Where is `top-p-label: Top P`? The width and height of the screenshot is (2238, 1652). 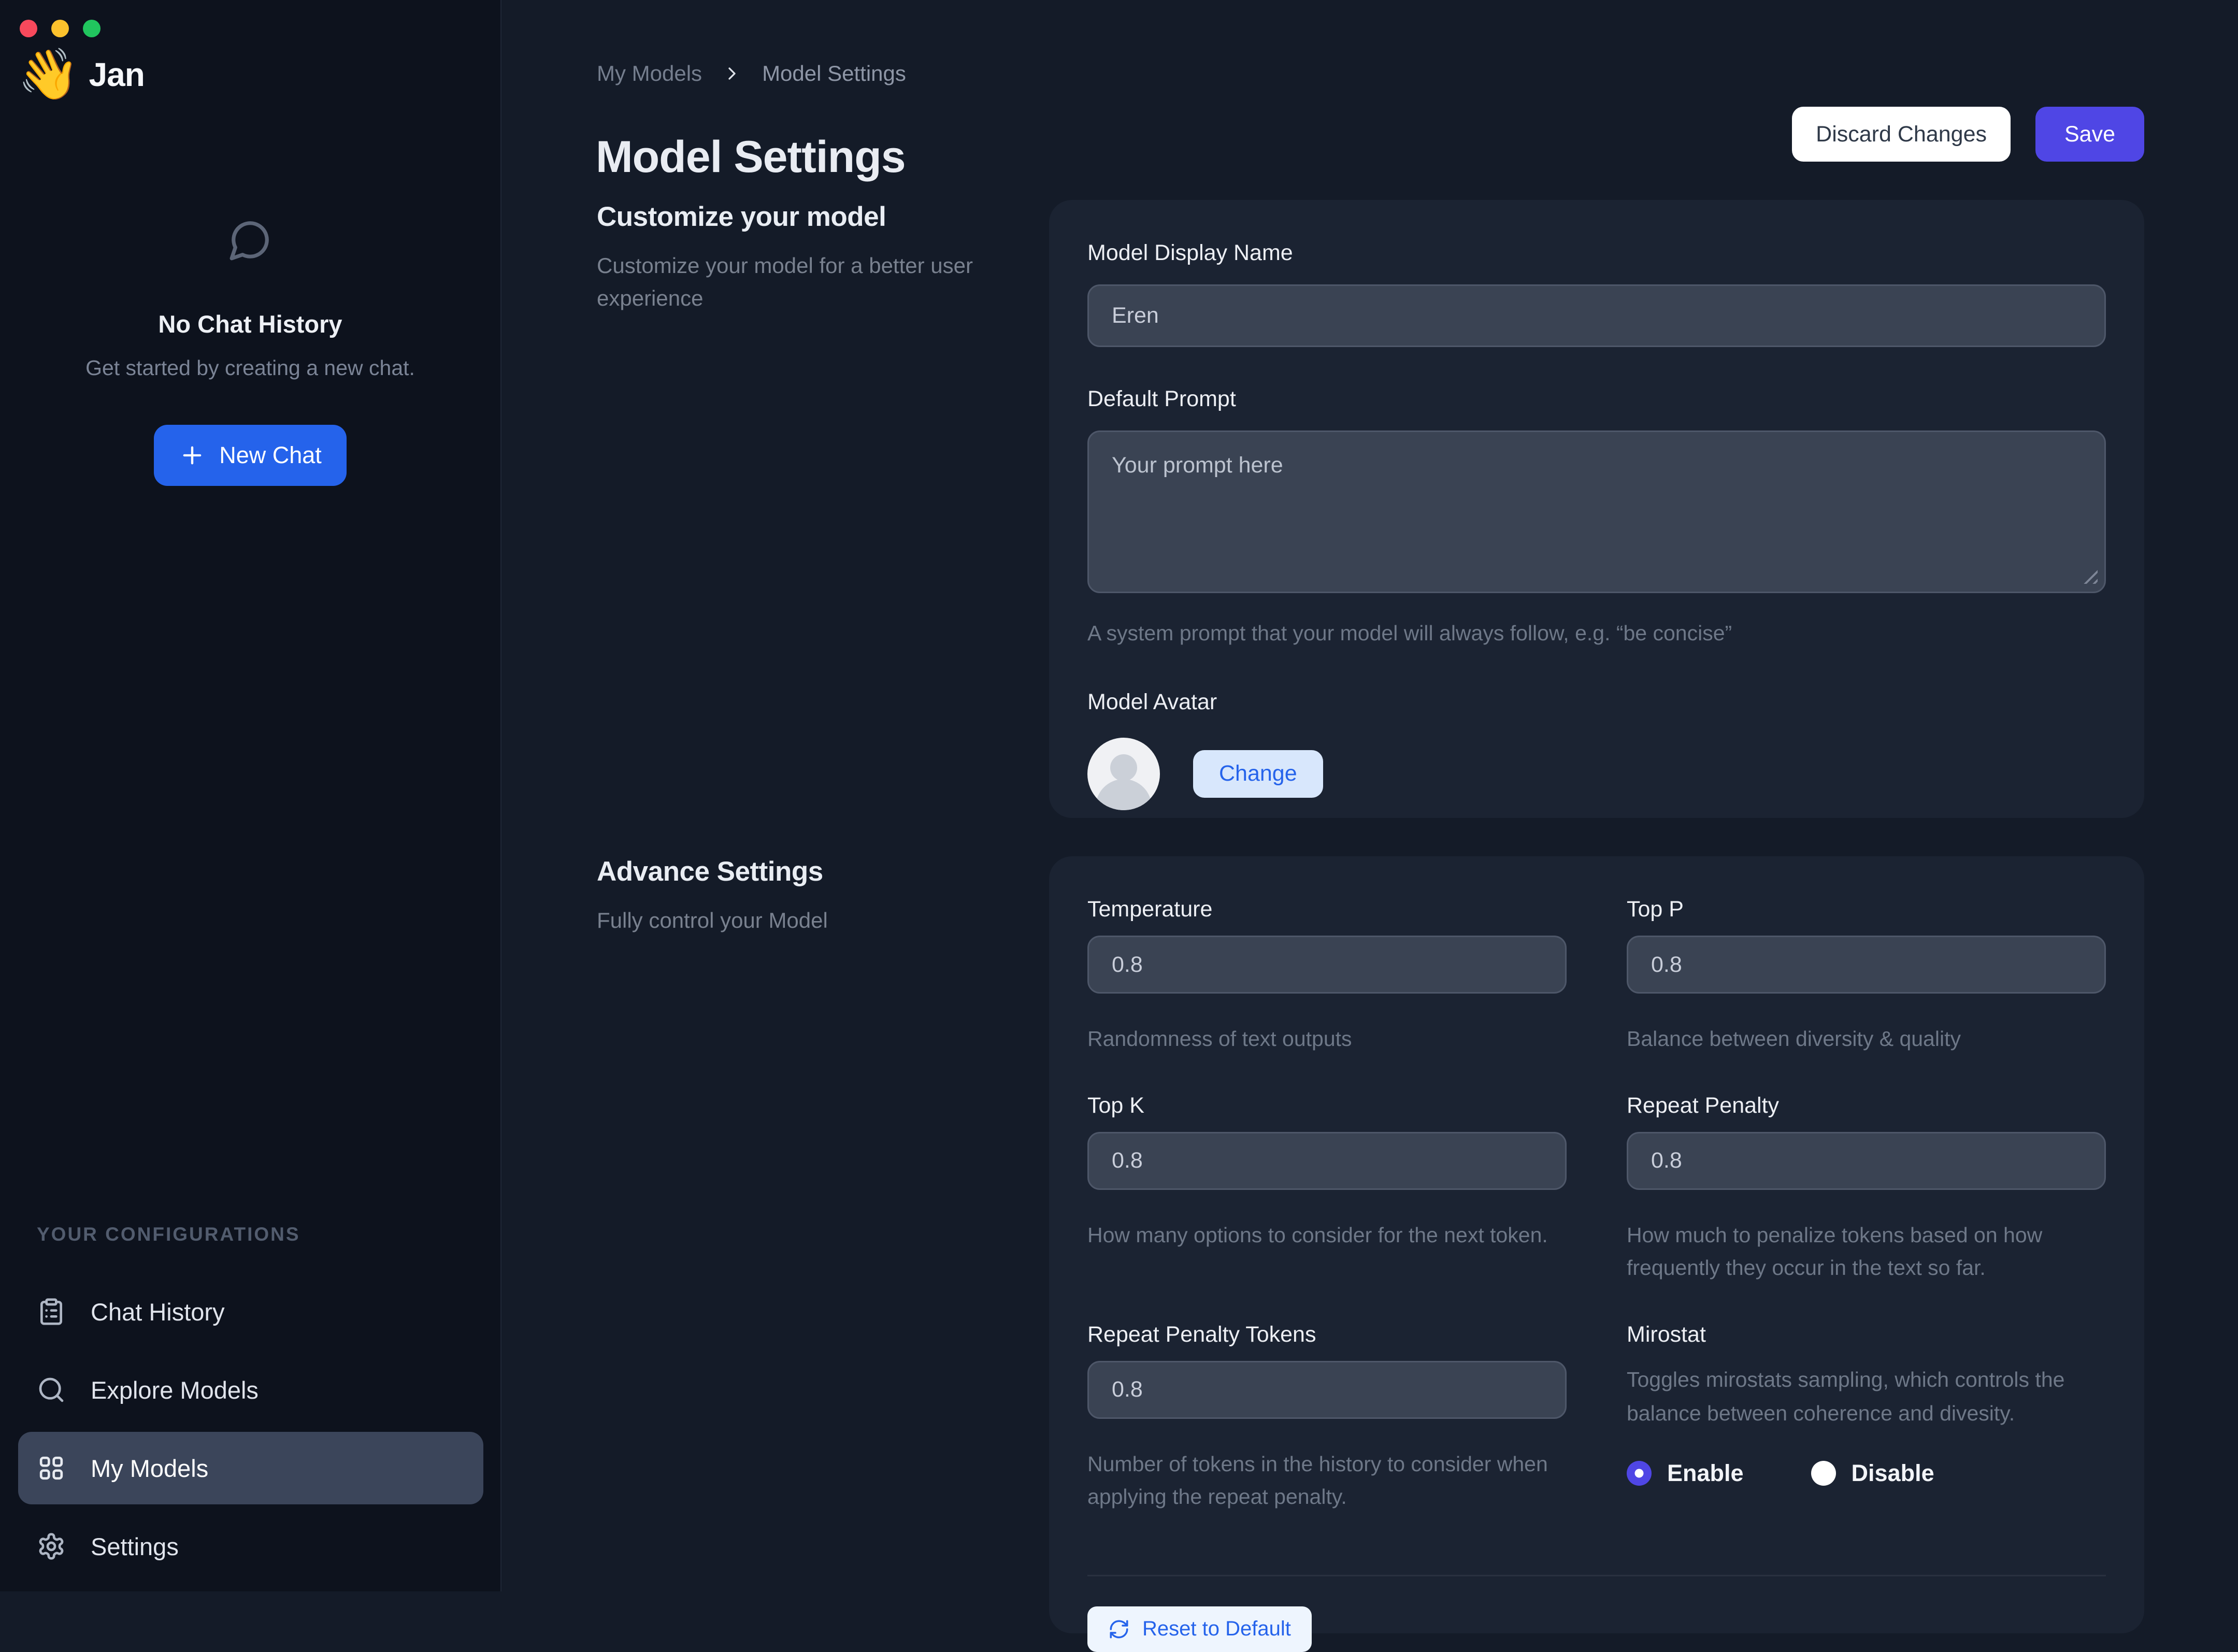
top-p-label: Top P is located at coordinates (1656, 910).